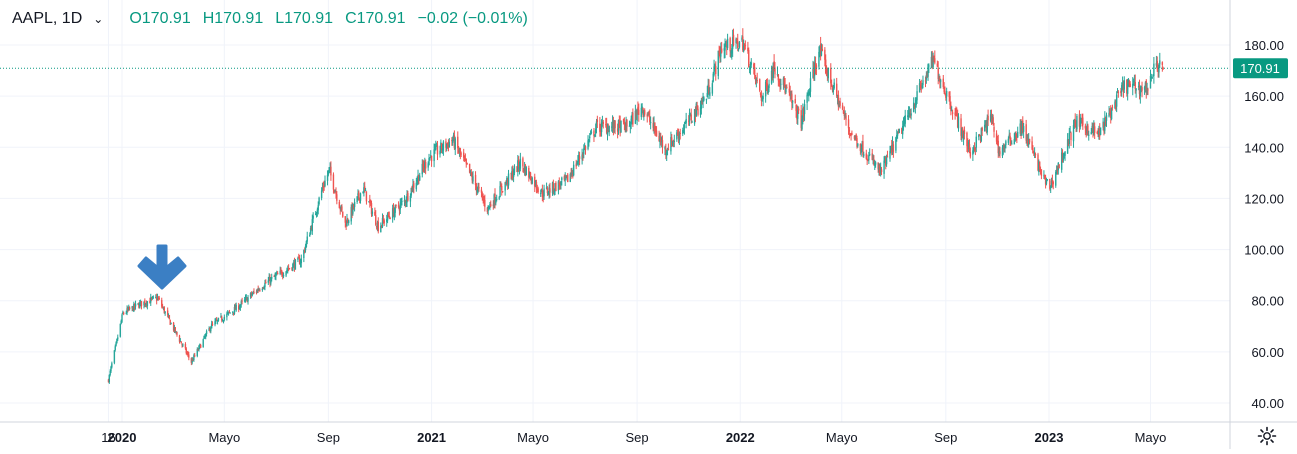 This screenshot has height=454, width=1297. I want to click on chevron-down-icon: ⌄, so click(98, 19).